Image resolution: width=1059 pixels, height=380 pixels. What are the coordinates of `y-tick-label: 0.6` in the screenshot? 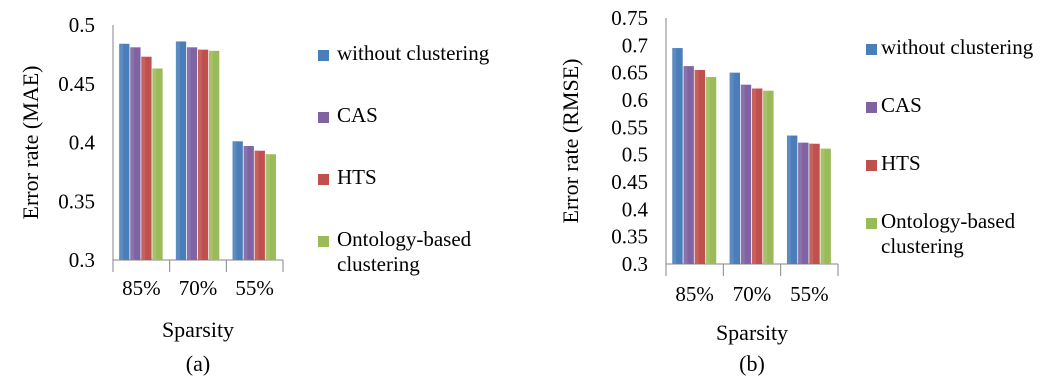 It's located at (635, 100).